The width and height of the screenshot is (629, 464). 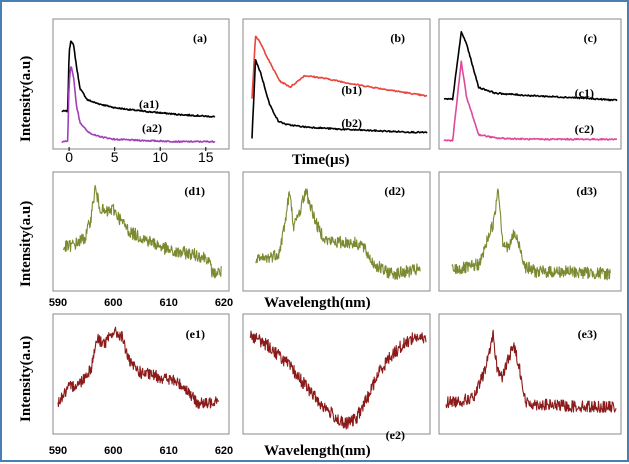 I want to click on x-tick-label-e1-1: 600, so click(x=113, y=451).